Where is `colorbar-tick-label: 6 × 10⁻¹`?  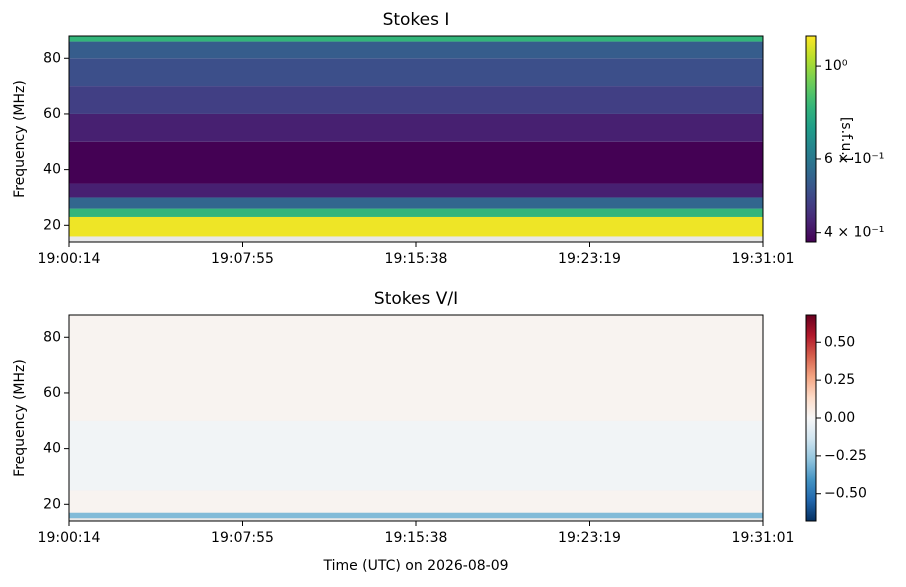
colorbar-tick-label: 6 × 10⁻¹ is located at coordinates (854, 159).